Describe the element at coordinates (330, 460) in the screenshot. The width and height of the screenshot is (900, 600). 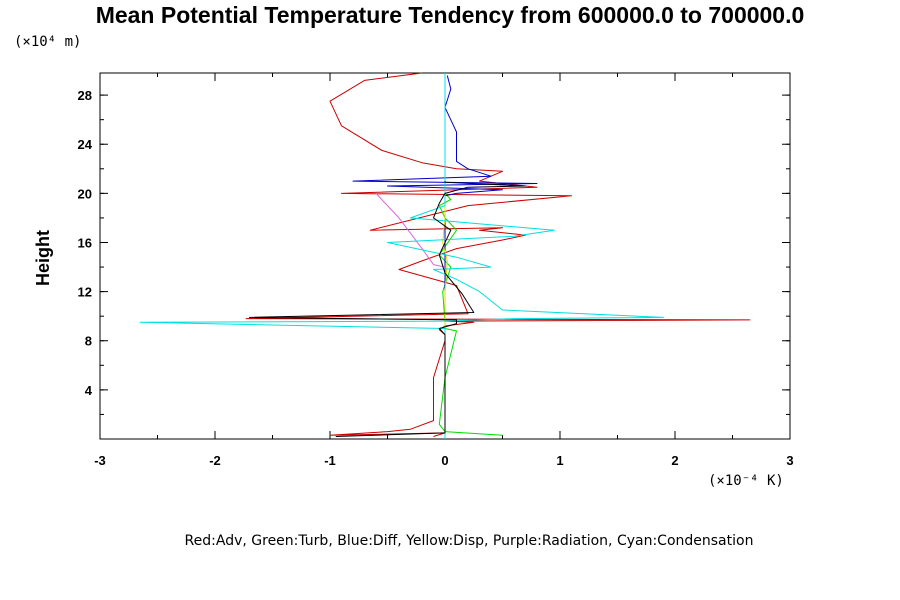
I see `x-tick-label: -1` at that location.